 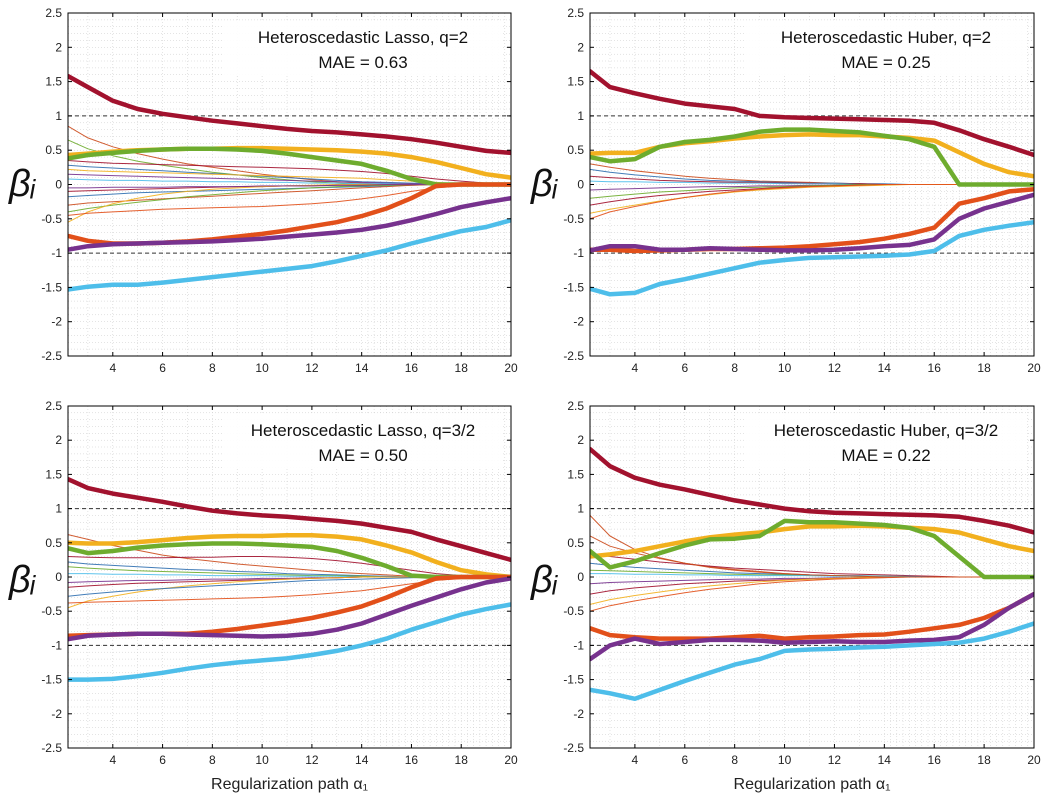 What do you see at coordinates (363, 430) in the screenshot?
I see `chart-title: Heteroscedastic Lasso, q=3/2` at bounding box center [363, 430].